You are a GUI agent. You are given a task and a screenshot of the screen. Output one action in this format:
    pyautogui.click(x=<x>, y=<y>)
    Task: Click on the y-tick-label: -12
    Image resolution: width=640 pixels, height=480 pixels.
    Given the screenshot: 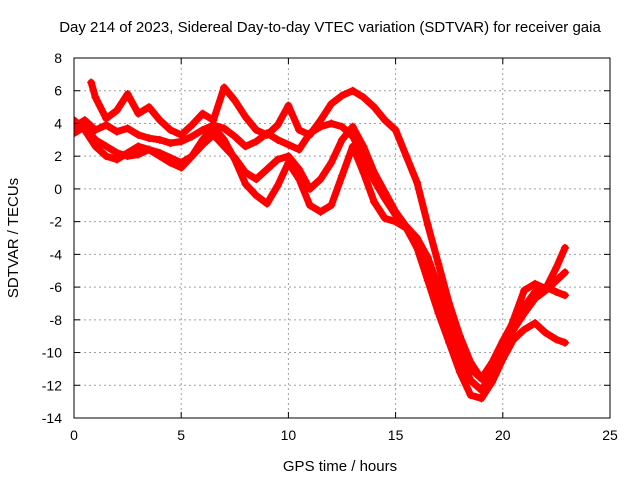 What is the action you would take?
    pyautogui.click(x=52, y=385)
    